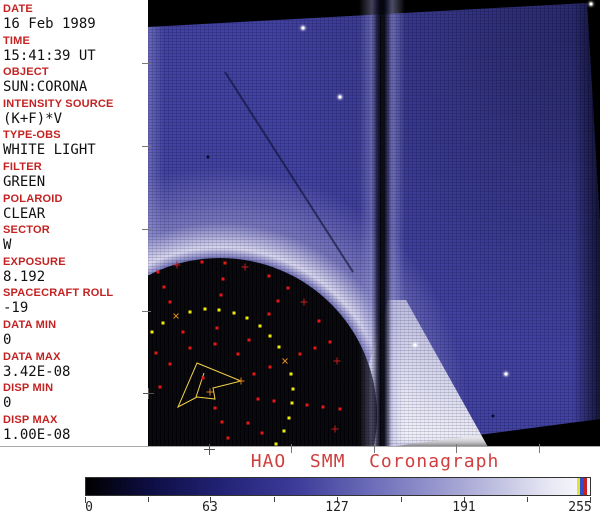  I want to click on metadata-field: OBJECT SUN:CORONA, so click(74, 82).